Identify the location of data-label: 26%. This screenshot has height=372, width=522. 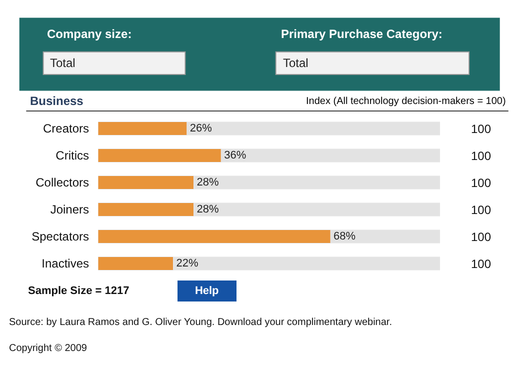
(201, 128).